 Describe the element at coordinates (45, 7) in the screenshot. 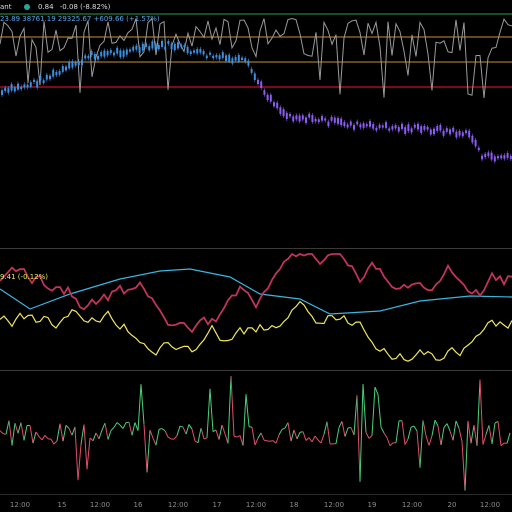

I see `legend-value: 0.84` at that location.